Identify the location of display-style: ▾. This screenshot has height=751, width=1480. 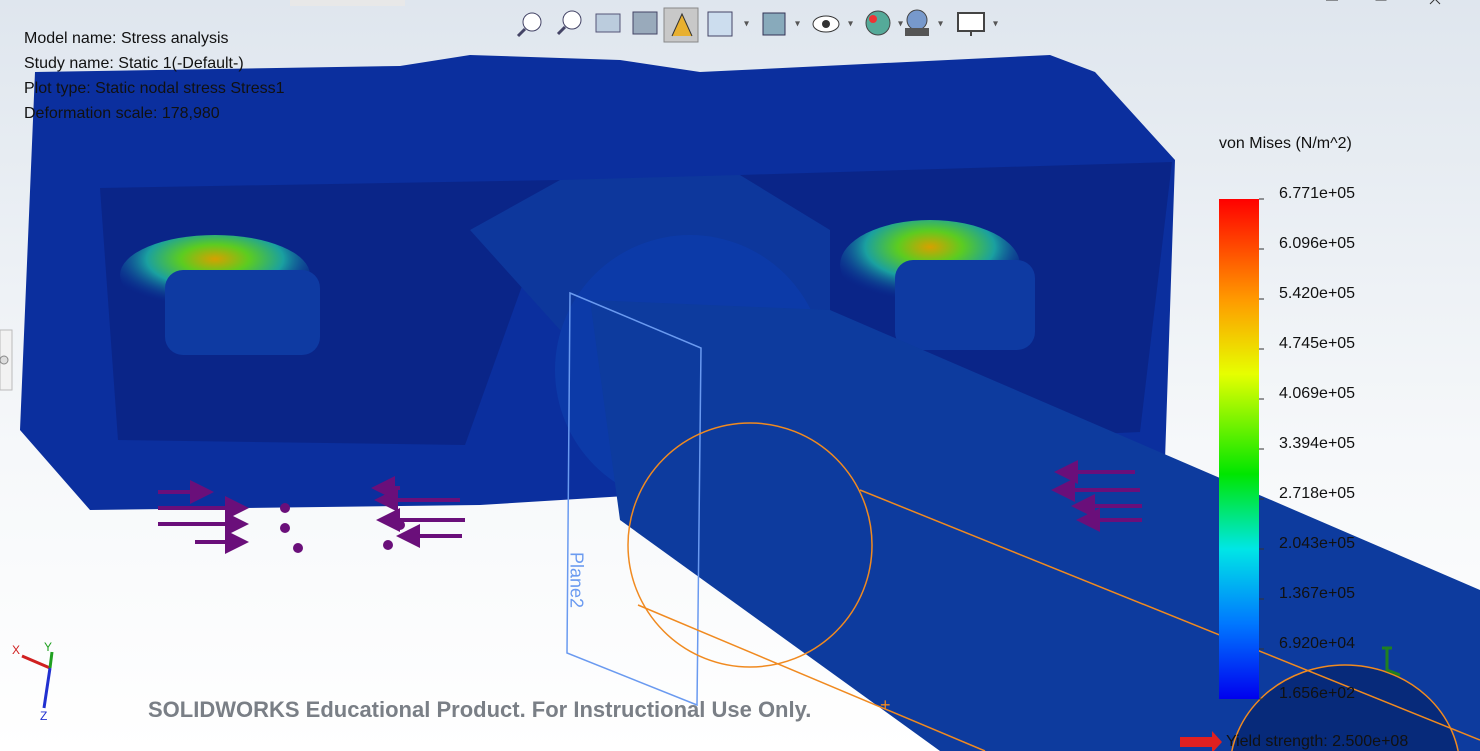
(781, 24).